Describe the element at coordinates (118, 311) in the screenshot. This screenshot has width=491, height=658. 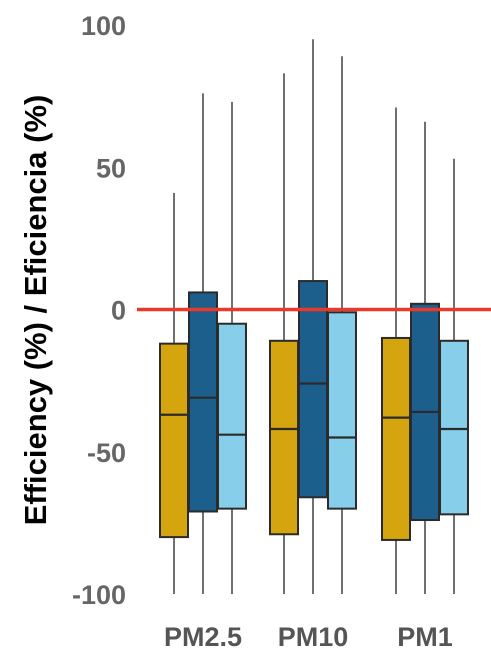
I see `y-tick-label: 0` at that location.